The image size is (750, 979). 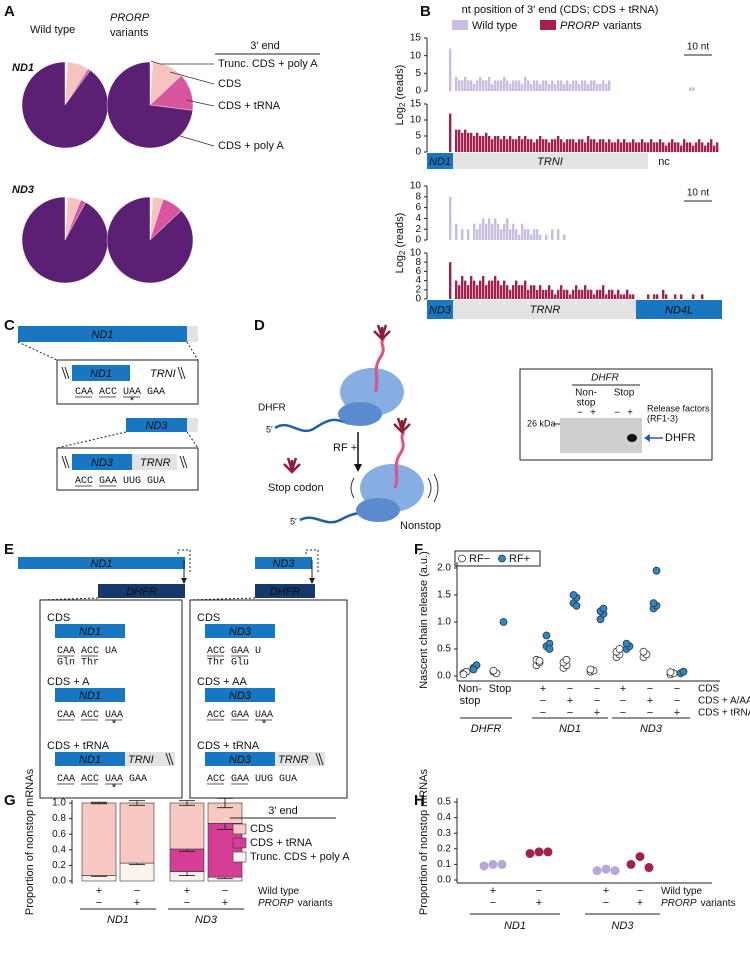 I want to click on stop-mark: *, so click(x=114, y=724).